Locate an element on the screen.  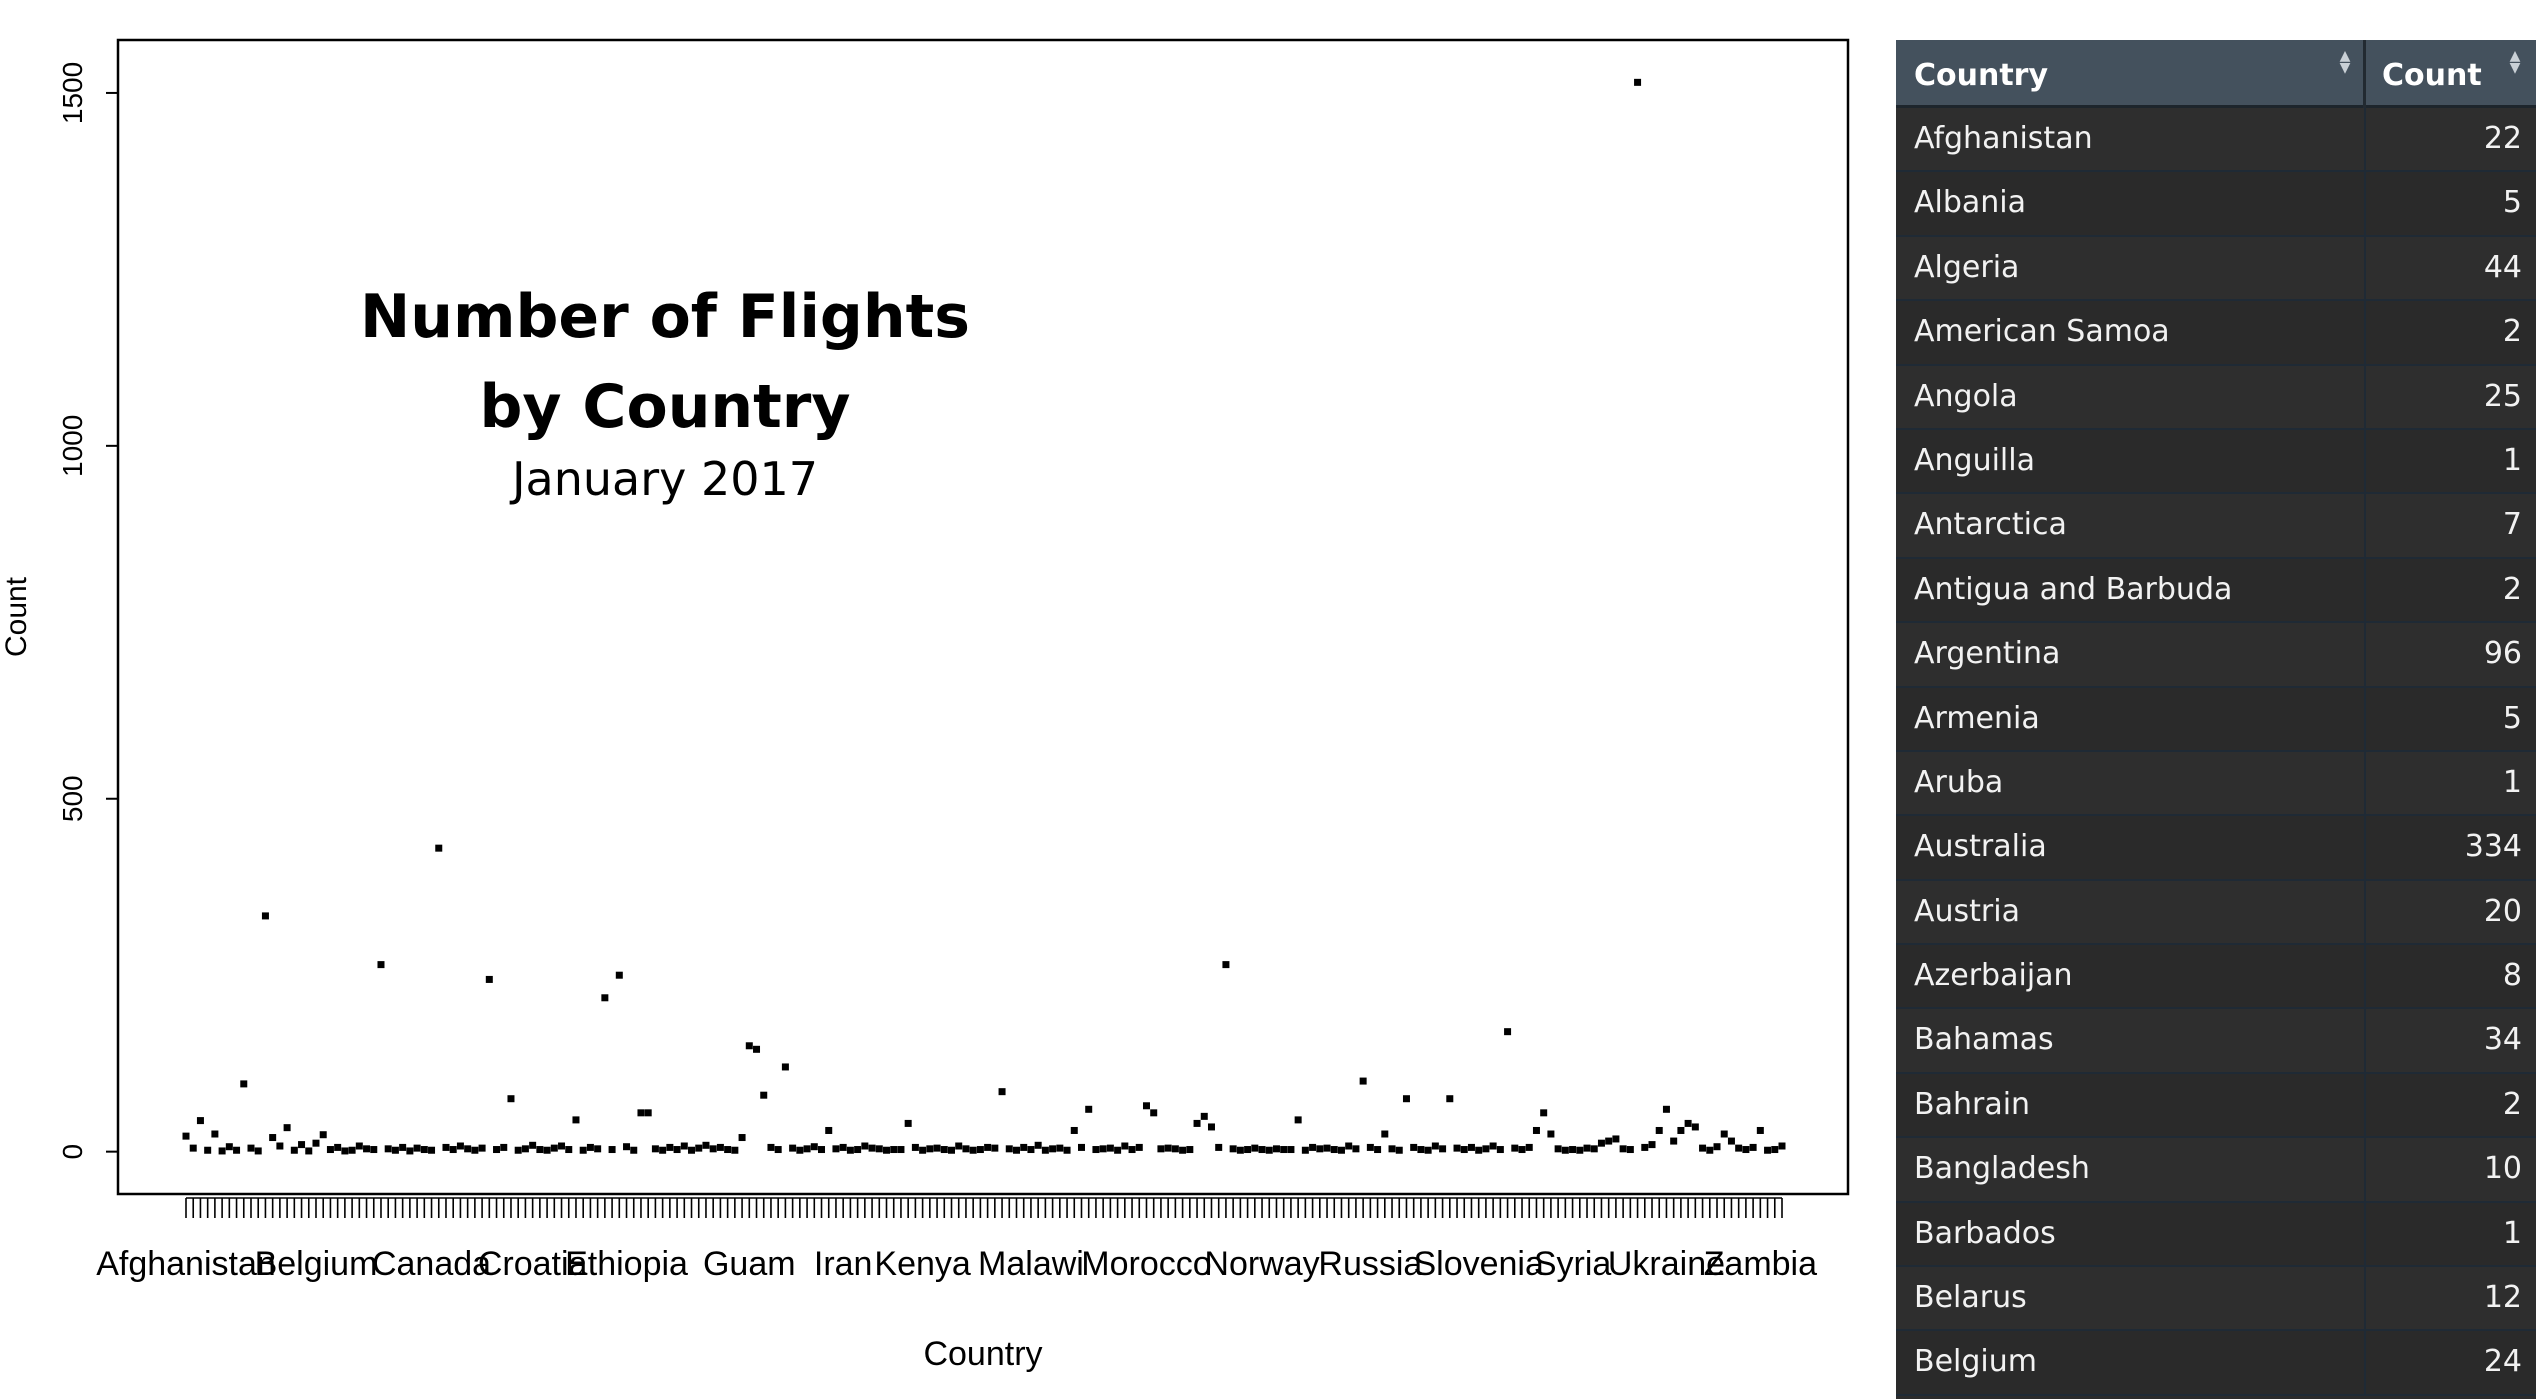
cell-country: American Samoa is located at coordinates (2131, 332).